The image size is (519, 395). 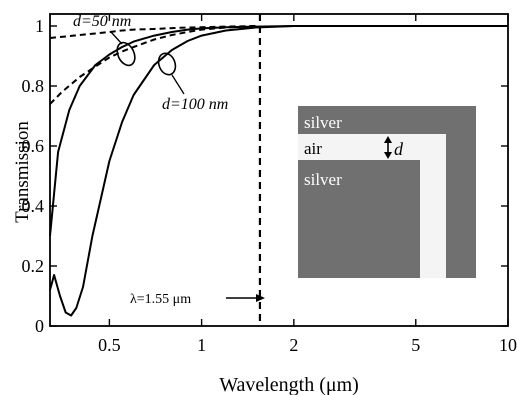 What do you see at coordinates (116, 38) in the screenshot?
I see `d50-pointer` at bounding box center [116, 38].